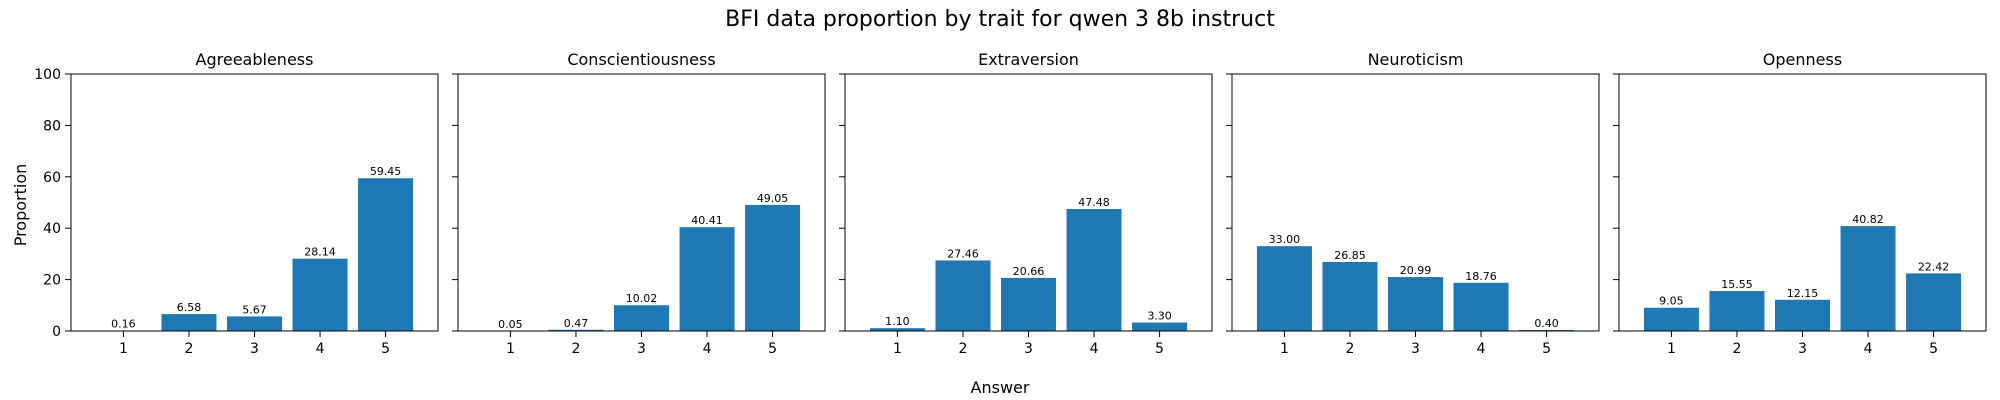 The height and width of the screenshot is (400, 2000). Describe the element at coordinates (576, 323) in the screenshot. I see `data-label: 0.47` at that location.